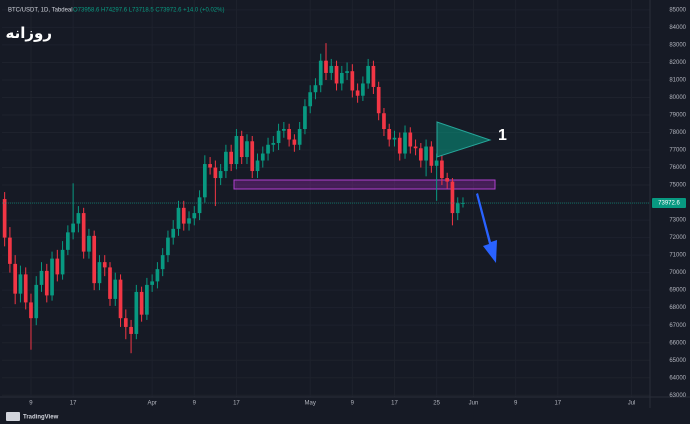 This screenshot has width=690, height=424. Describe the element at coordinates (677, 238) in the screenshot. I see `y-tick-label: 72000` at that location.